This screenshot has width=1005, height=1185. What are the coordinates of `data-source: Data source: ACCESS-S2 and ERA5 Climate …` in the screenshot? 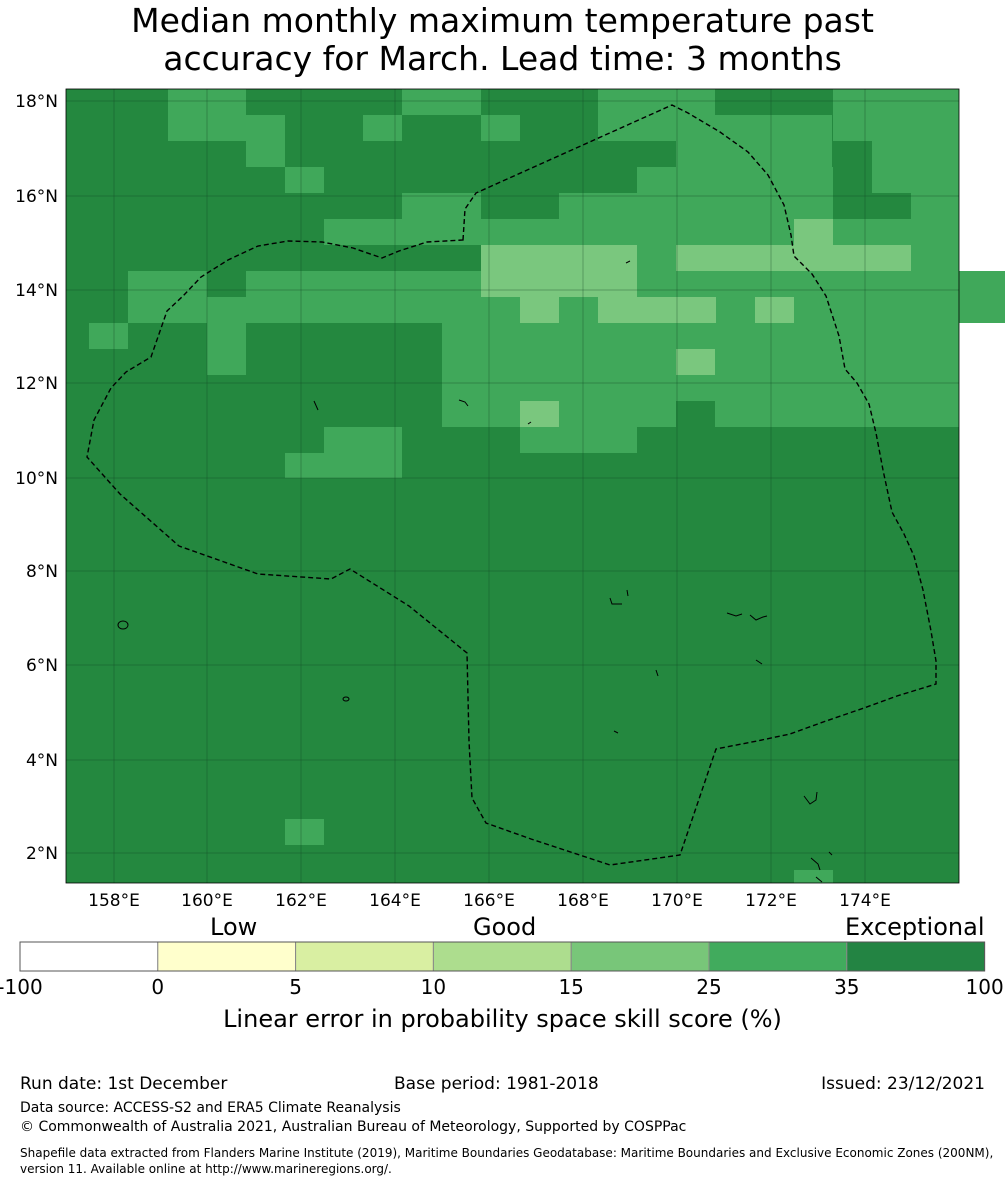 It's located at (210, 1108).